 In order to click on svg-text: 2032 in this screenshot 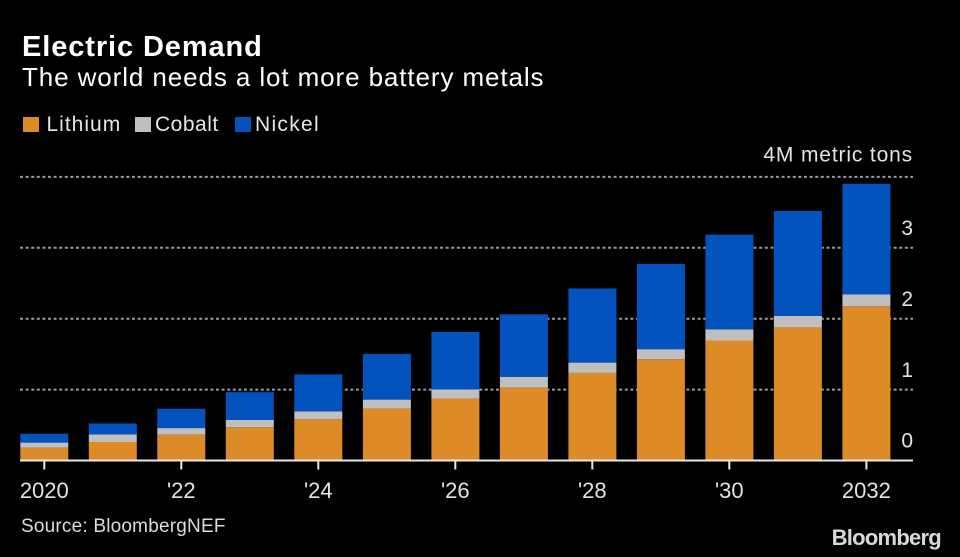, I will do `click(866, 490)`.